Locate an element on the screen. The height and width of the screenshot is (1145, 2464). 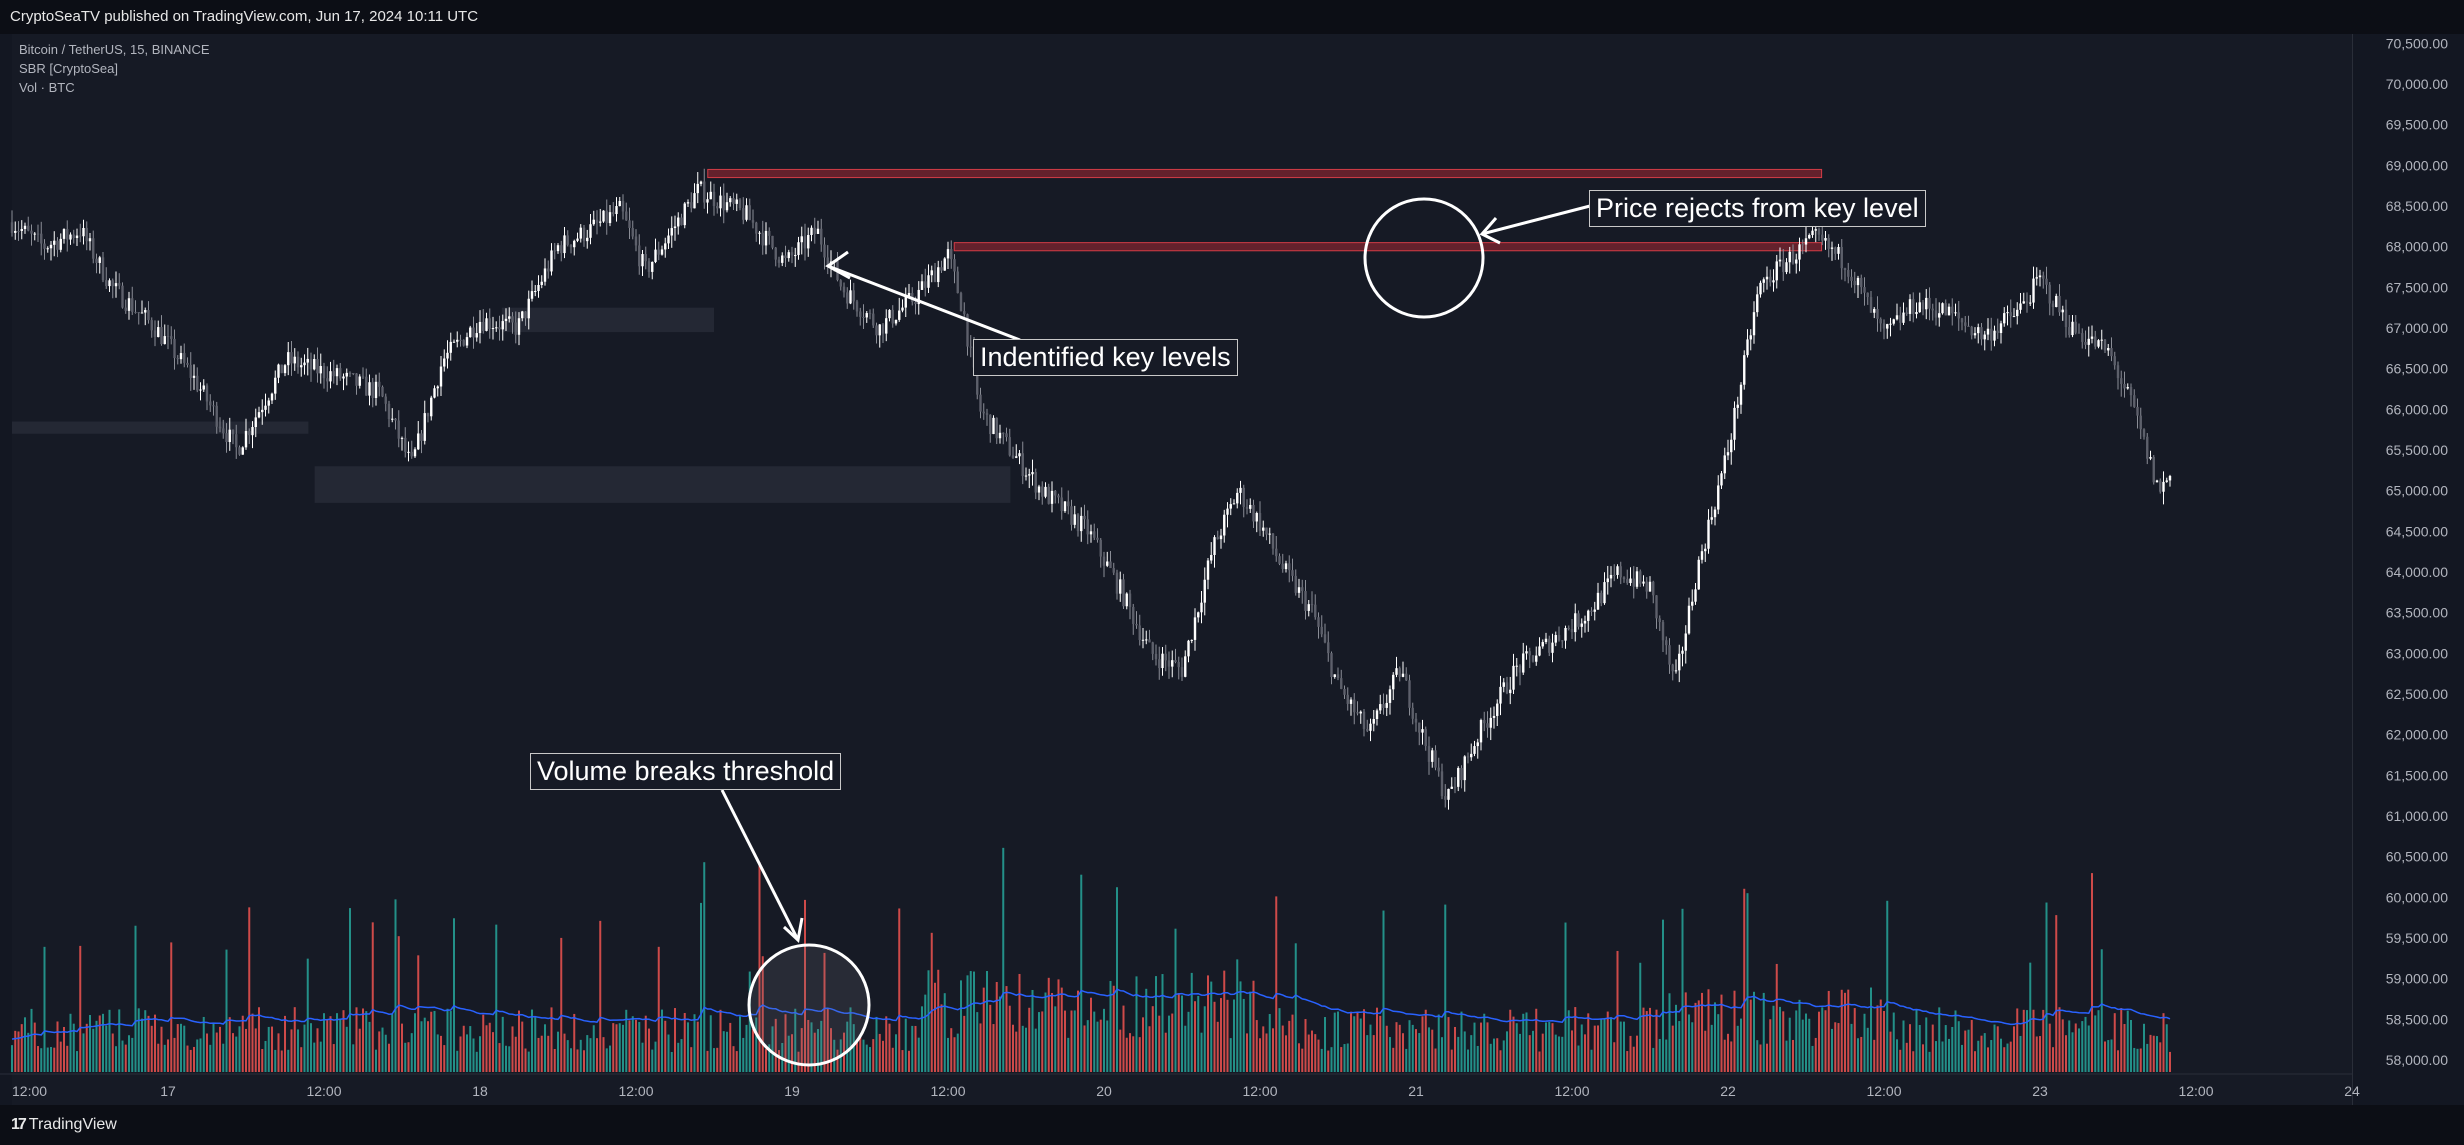
support-zone is located at coordinates (662, 484).